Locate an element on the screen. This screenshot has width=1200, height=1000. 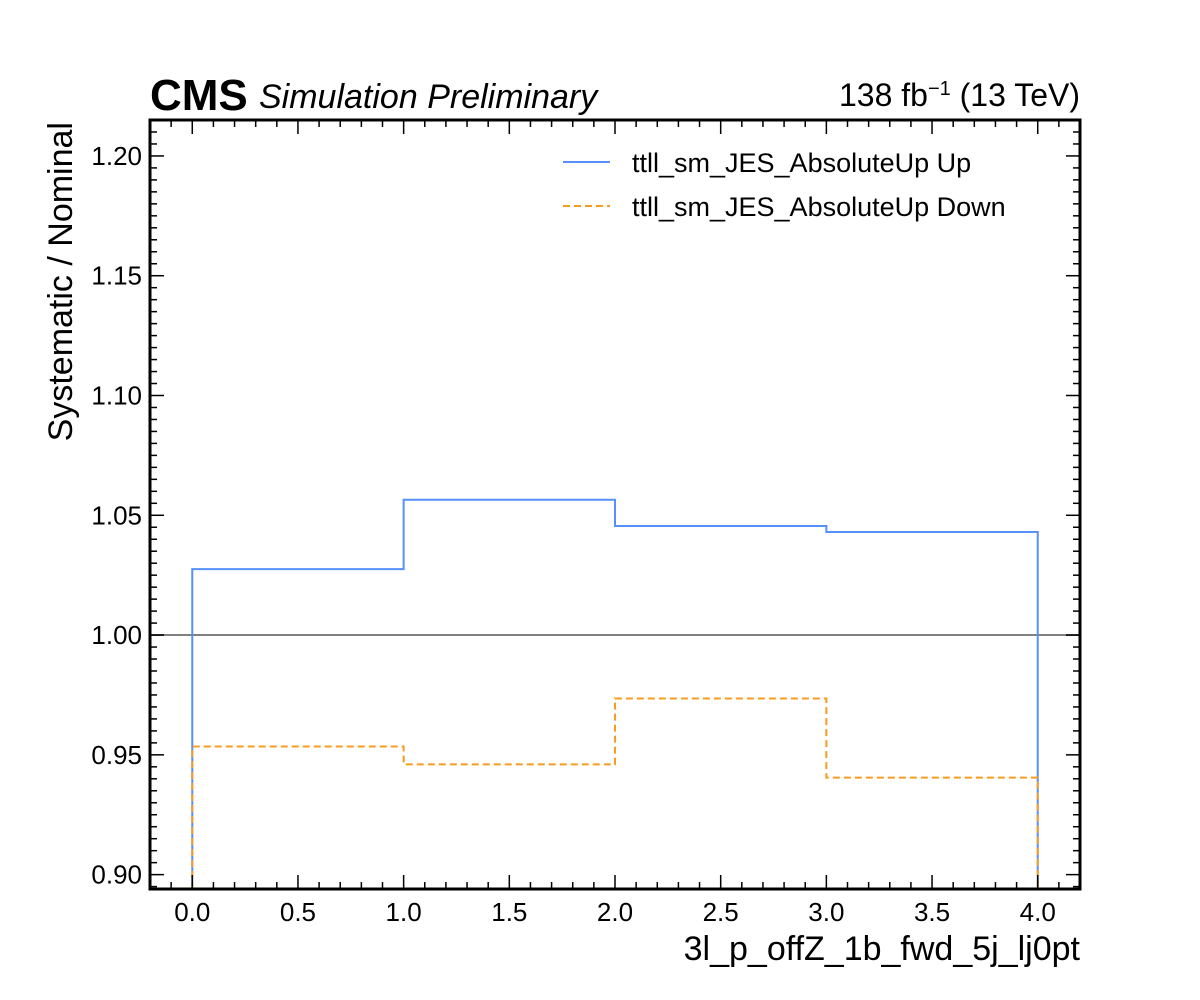
x-tick-label: 3.0 is located at coordinates (826, 912).